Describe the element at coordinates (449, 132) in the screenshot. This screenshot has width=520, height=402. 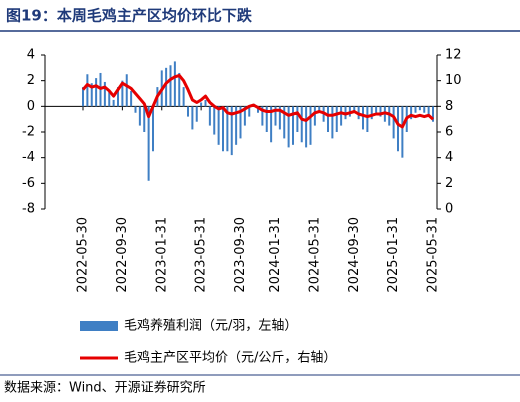
I see `y2-tick-label: 6` at that location.